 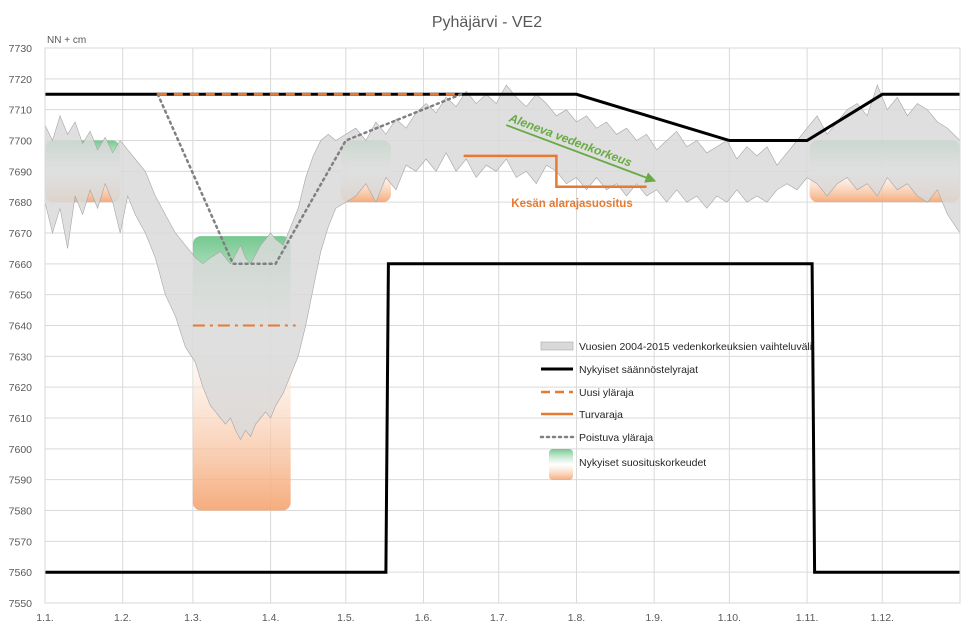 I want to click on y-tick-label: 7620, so click(x=21, y=388).